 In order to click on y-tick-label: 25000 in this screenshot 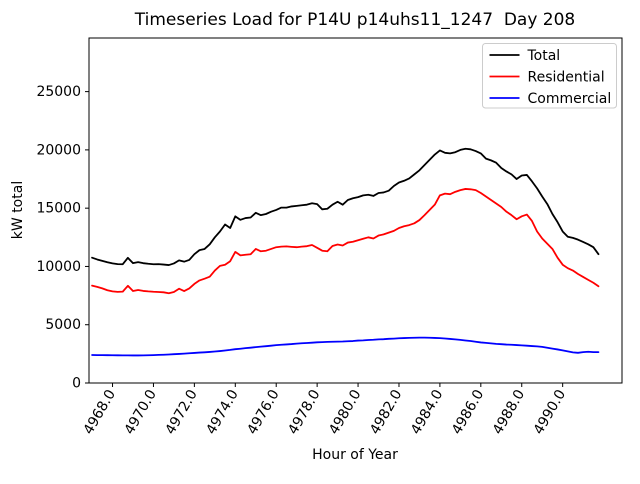, I will do `click(58, 92)`.